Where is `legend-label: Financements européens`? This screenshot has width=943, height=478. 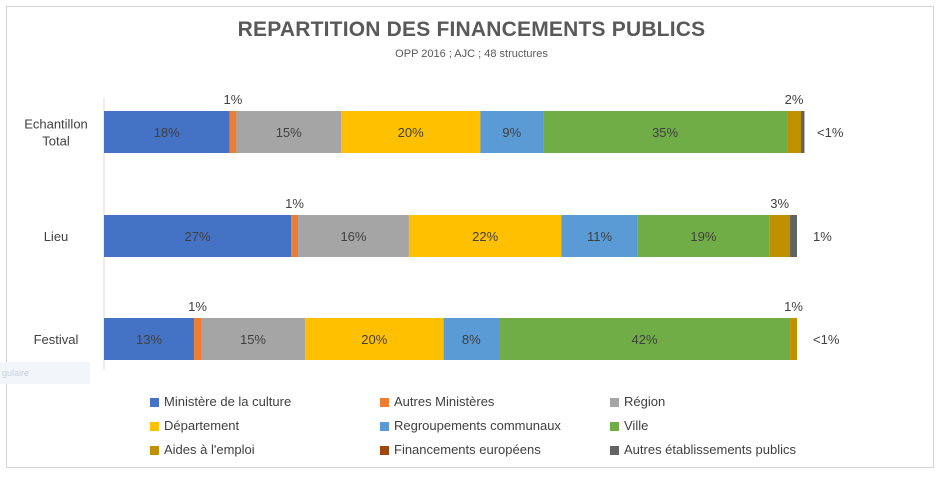 legend-label: Financements européens is located at coordinates (467, 449).